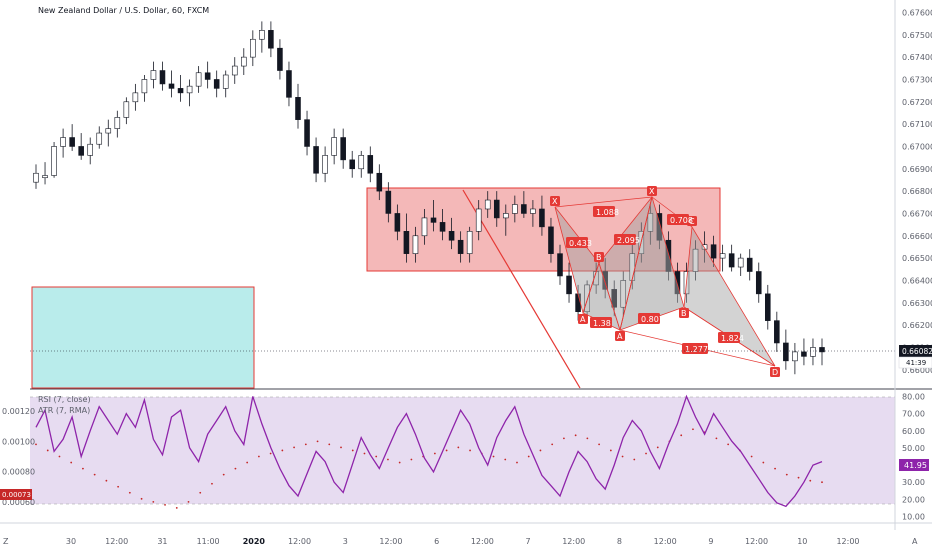 This screenshot has height=550, width=932. I want to click on ratio-label: 1.088, so click(607, 212).